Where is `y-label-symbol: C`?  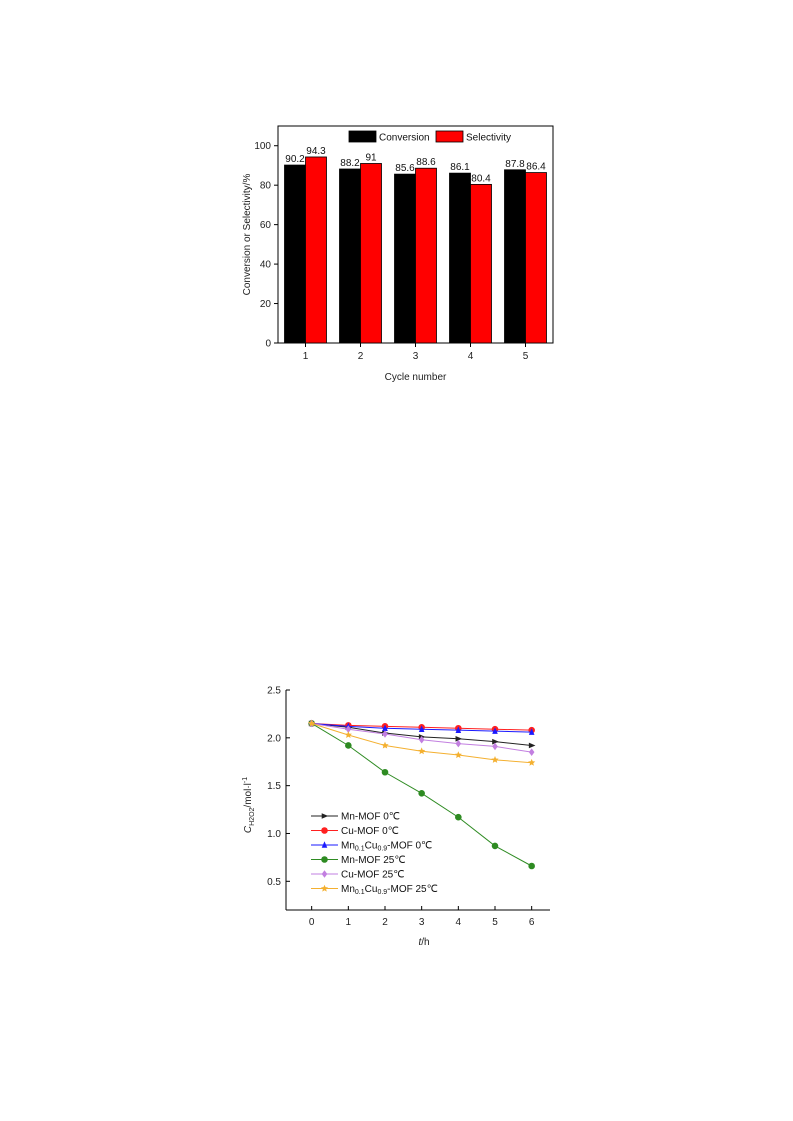
y-label-symbol: C is located at coordinates (248, 829).